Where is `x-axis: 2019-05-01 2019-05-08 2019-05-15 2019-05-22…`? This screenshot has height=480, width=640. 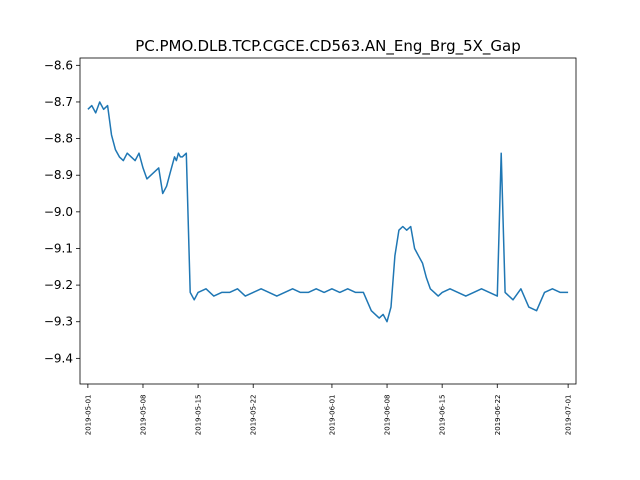 x-axis: 2019-05-01 2019-05-08 2019-05-15 2019-05-22… is located at coordinates (328, 410).